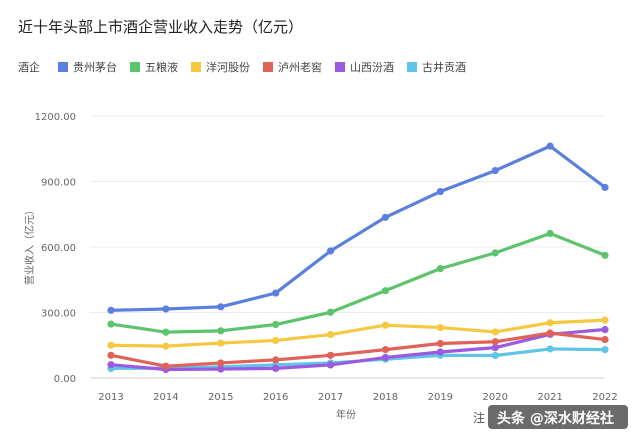  Describe the element at coordinates (346, 414) in the screenshot. I see `x-axis-title: 年份` at that location.